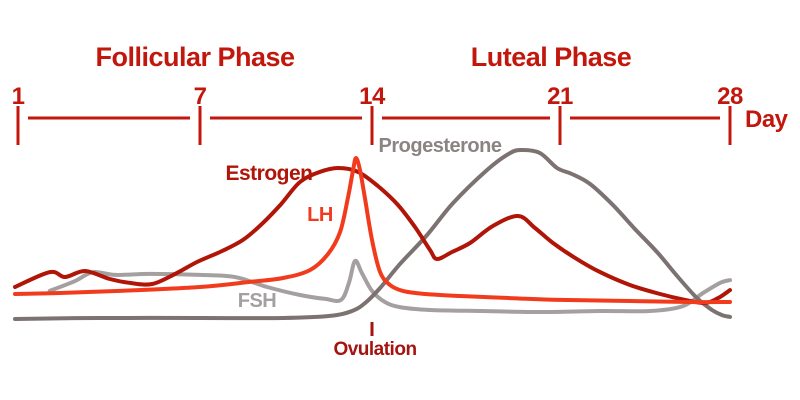 The image size is (800, 400). What do you see at coordinates (766, 119) in the screenshot?
I see `day-axis-title: Day` at bounding box center [766, 119].